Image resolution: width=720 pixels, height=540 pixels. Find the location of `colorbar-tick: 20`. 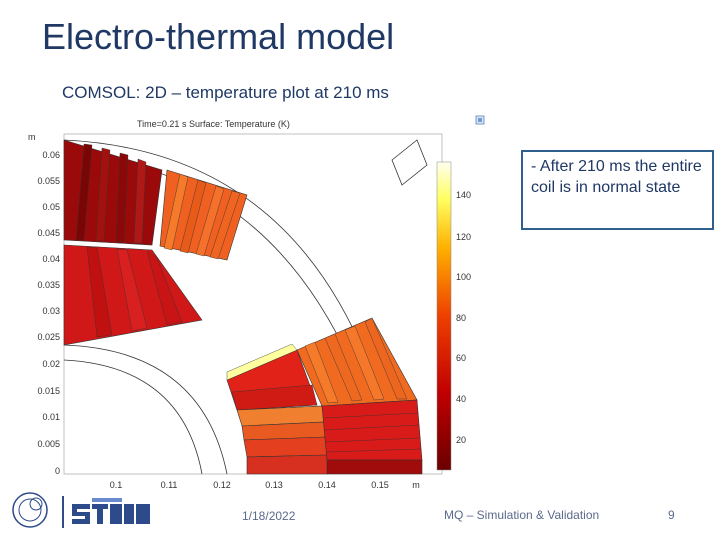

colorbar-tick: 20 is located at coordinates (461, 440).